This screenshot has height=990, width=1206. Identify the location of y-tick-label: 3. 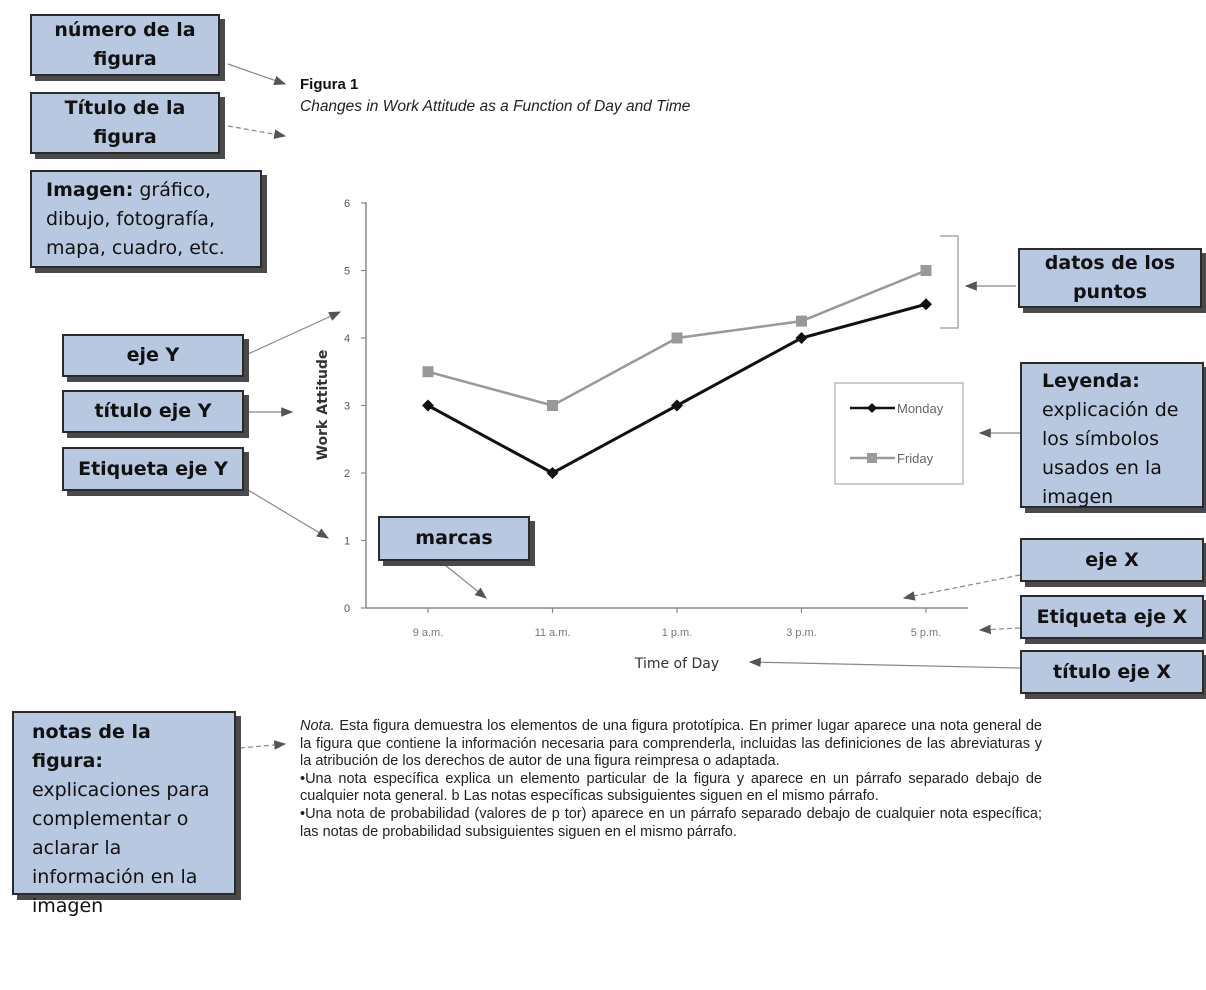
(347, 407).